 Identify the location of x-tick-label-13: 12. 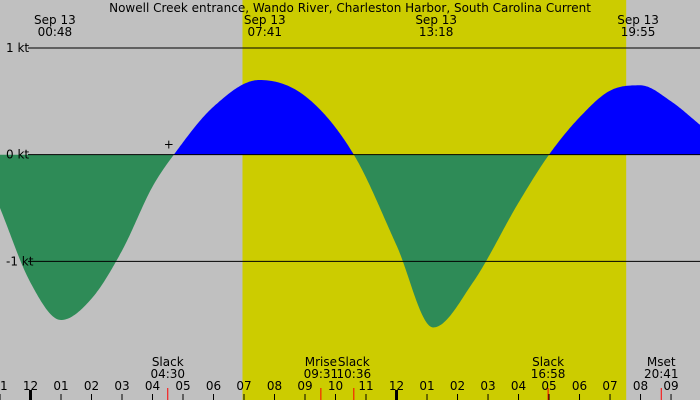
(396, 386).